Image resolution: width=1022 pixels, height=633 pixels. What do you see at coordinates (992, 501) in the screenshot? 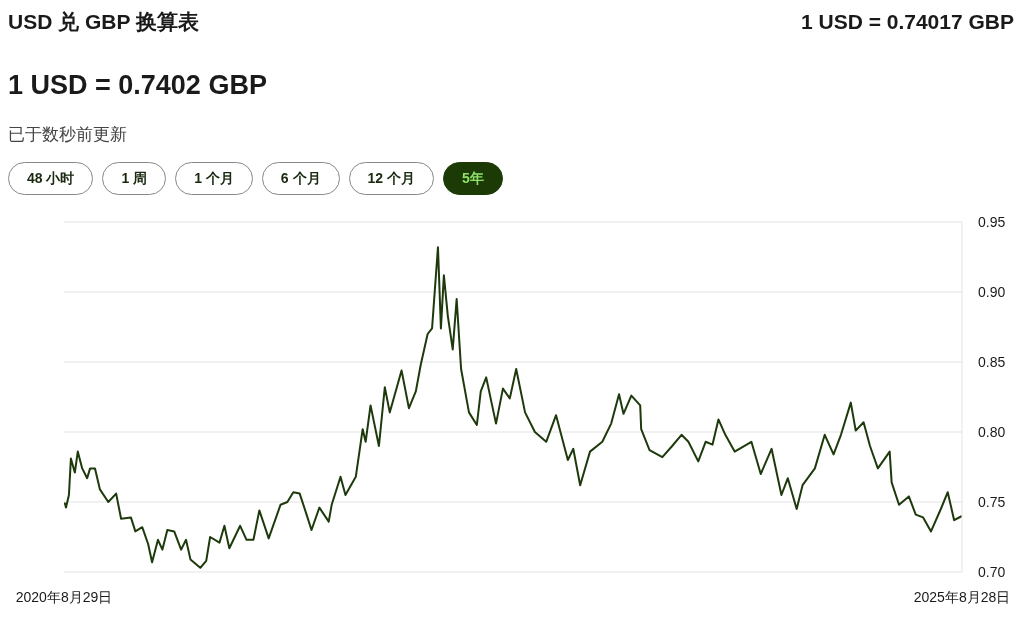
I see `y-tick-label: 0.75` at bounding box center [992, 501].